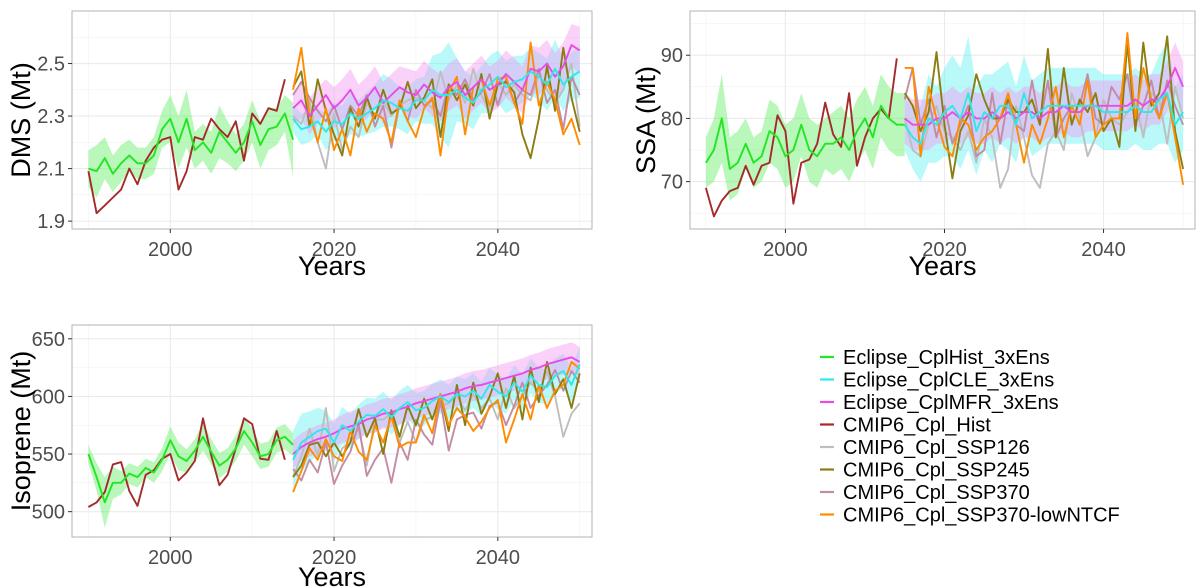 The image size is (1202, 588). Describe the element at coordinates (48, 455) in the screenshot. I see `y-tick-label: 550` at that location.